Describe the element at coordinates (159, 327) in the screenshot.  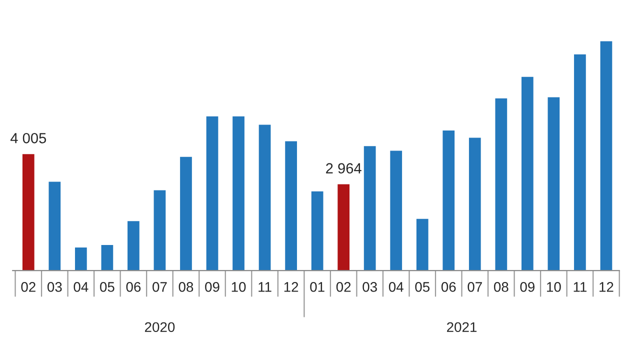
I see `text: 2020` at that location.